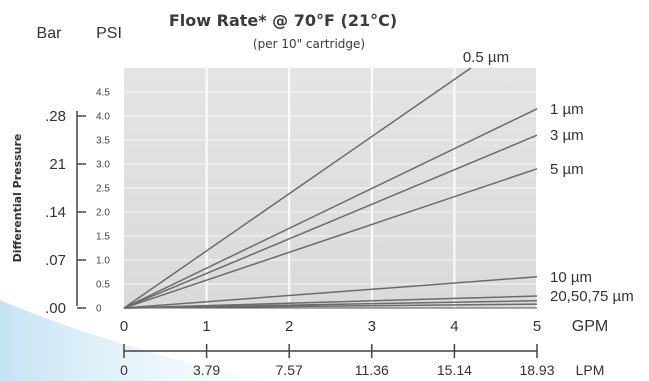 Image resolution: width=649 pixels, height=381 pixels. What do you see at coordinates (289, 370) in the screenshot?
I see `lpm-tick-2: 7.57` at bounding box center [289, 370].